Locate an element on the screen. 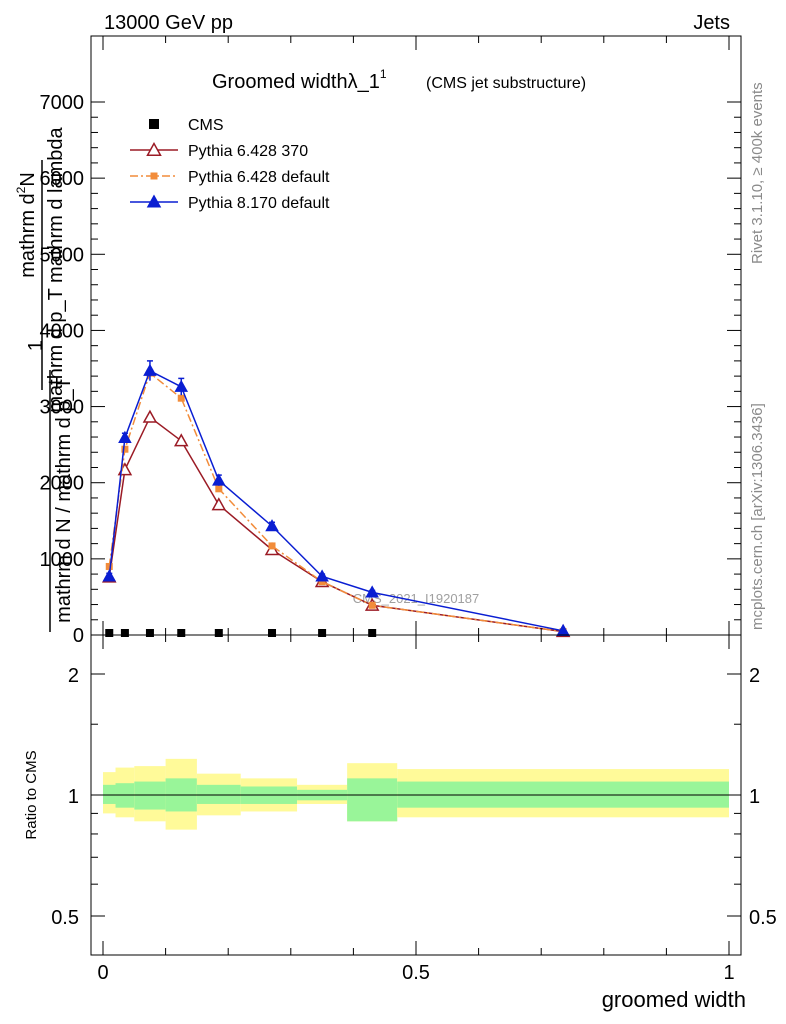 The height and width of the screenshot is (1024, 786). x-axis-label: groomed width is located at coordinates (674, 999).